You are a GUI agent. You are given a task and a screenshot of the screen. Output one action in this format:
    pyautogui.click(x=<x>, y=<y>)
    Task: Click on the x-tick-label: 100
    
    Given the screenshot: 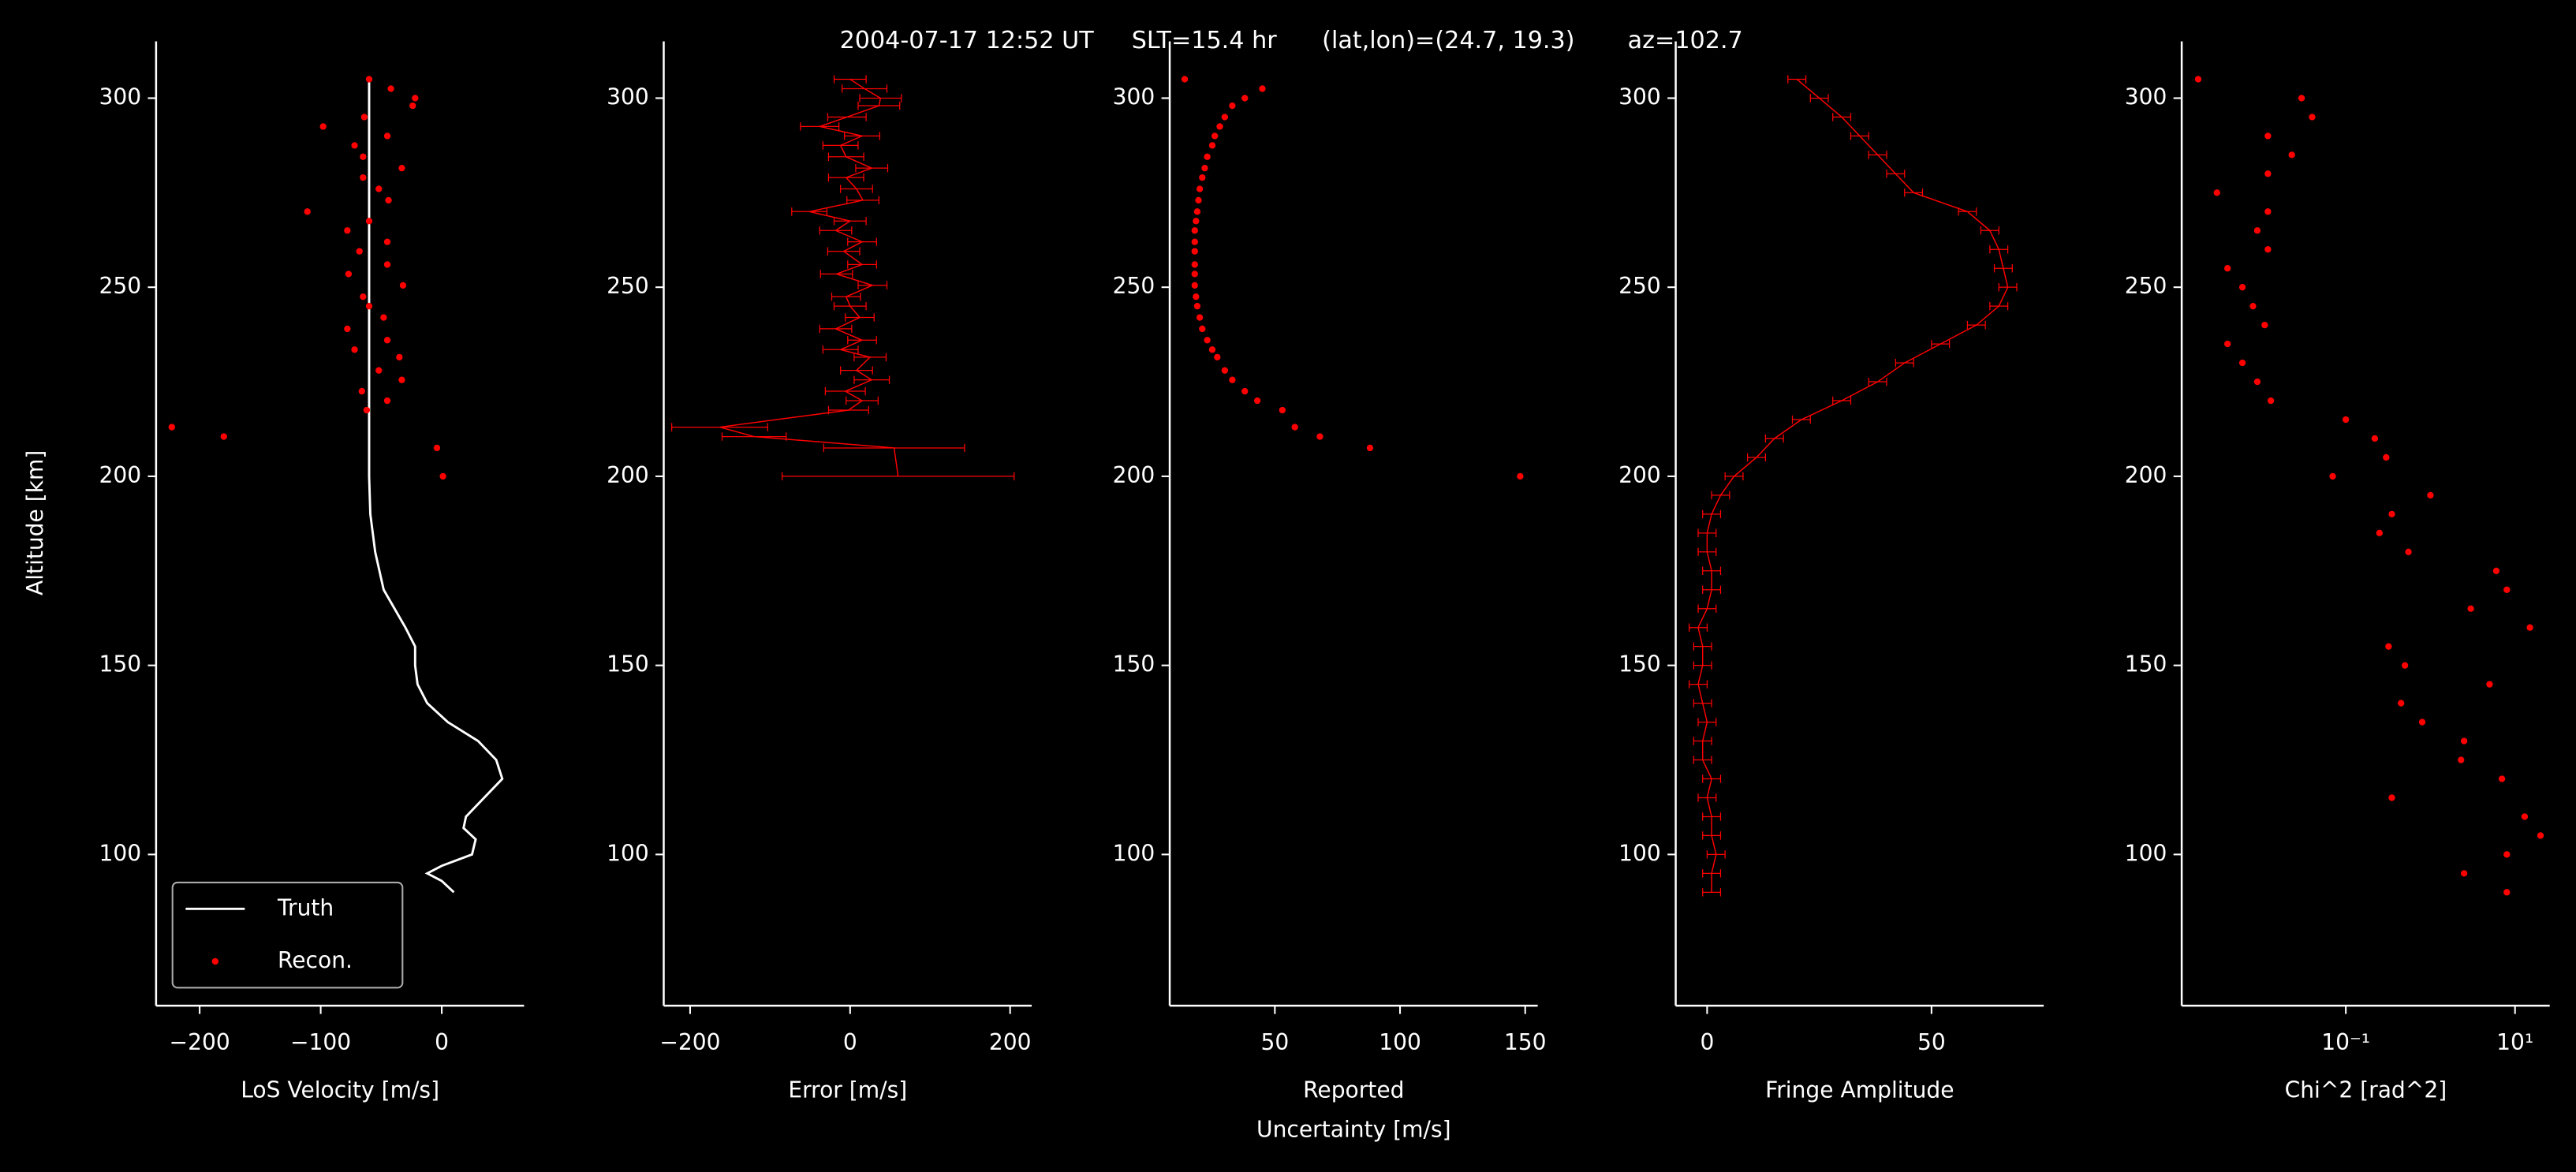 What is the action you would take?
    pyautogui.click(x=1400, y=1042)
    